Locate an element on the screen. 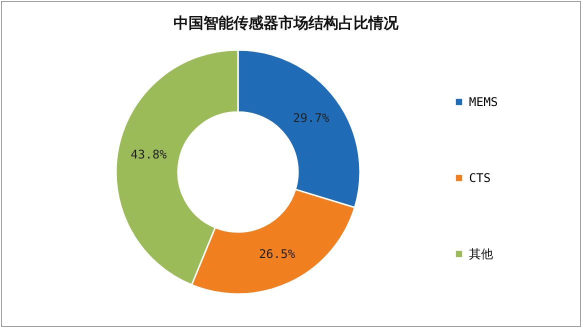 This screenshot has width=581, height=327. legend-label: CTS is located at coordinates (480, 178).